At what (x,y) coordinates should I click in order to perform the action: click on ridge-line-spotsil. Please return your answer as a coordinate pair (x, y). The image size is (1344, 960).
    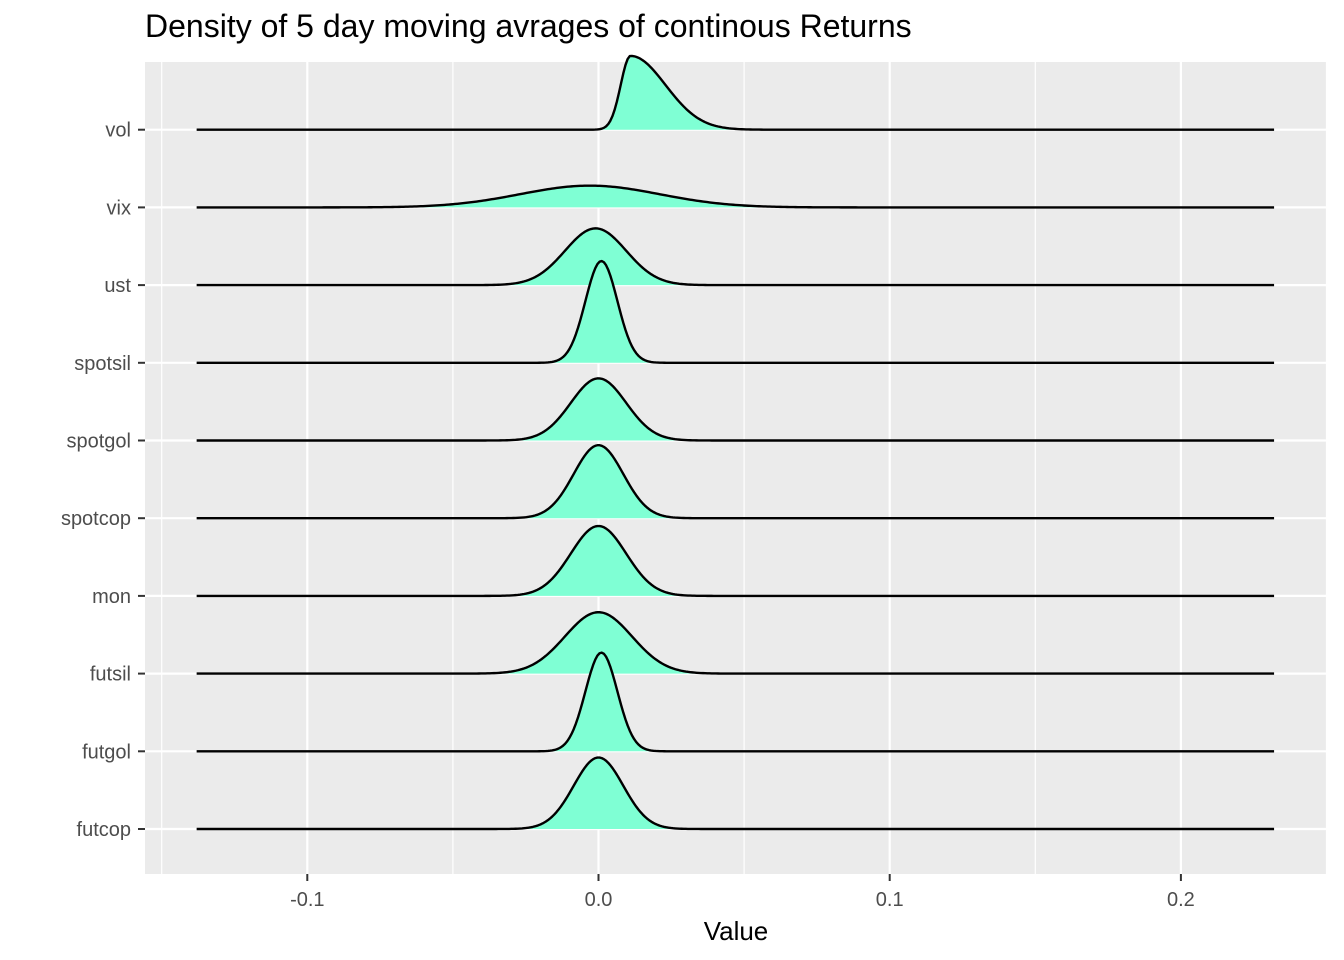
    Looking at the image, I should click on (735, 311).